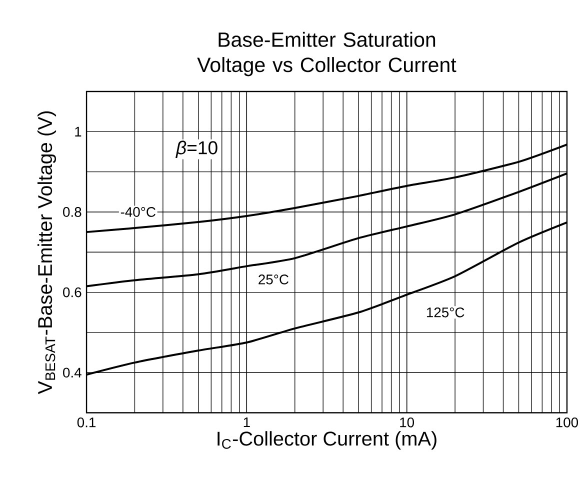  I want to click on x-tick-label: 100, so click(567, 422).